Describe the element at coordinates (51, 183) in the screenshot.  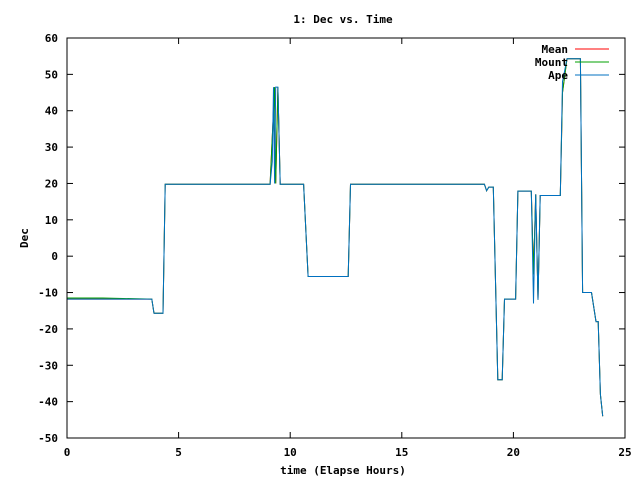
I see `y-tick-label: 20` at that location.